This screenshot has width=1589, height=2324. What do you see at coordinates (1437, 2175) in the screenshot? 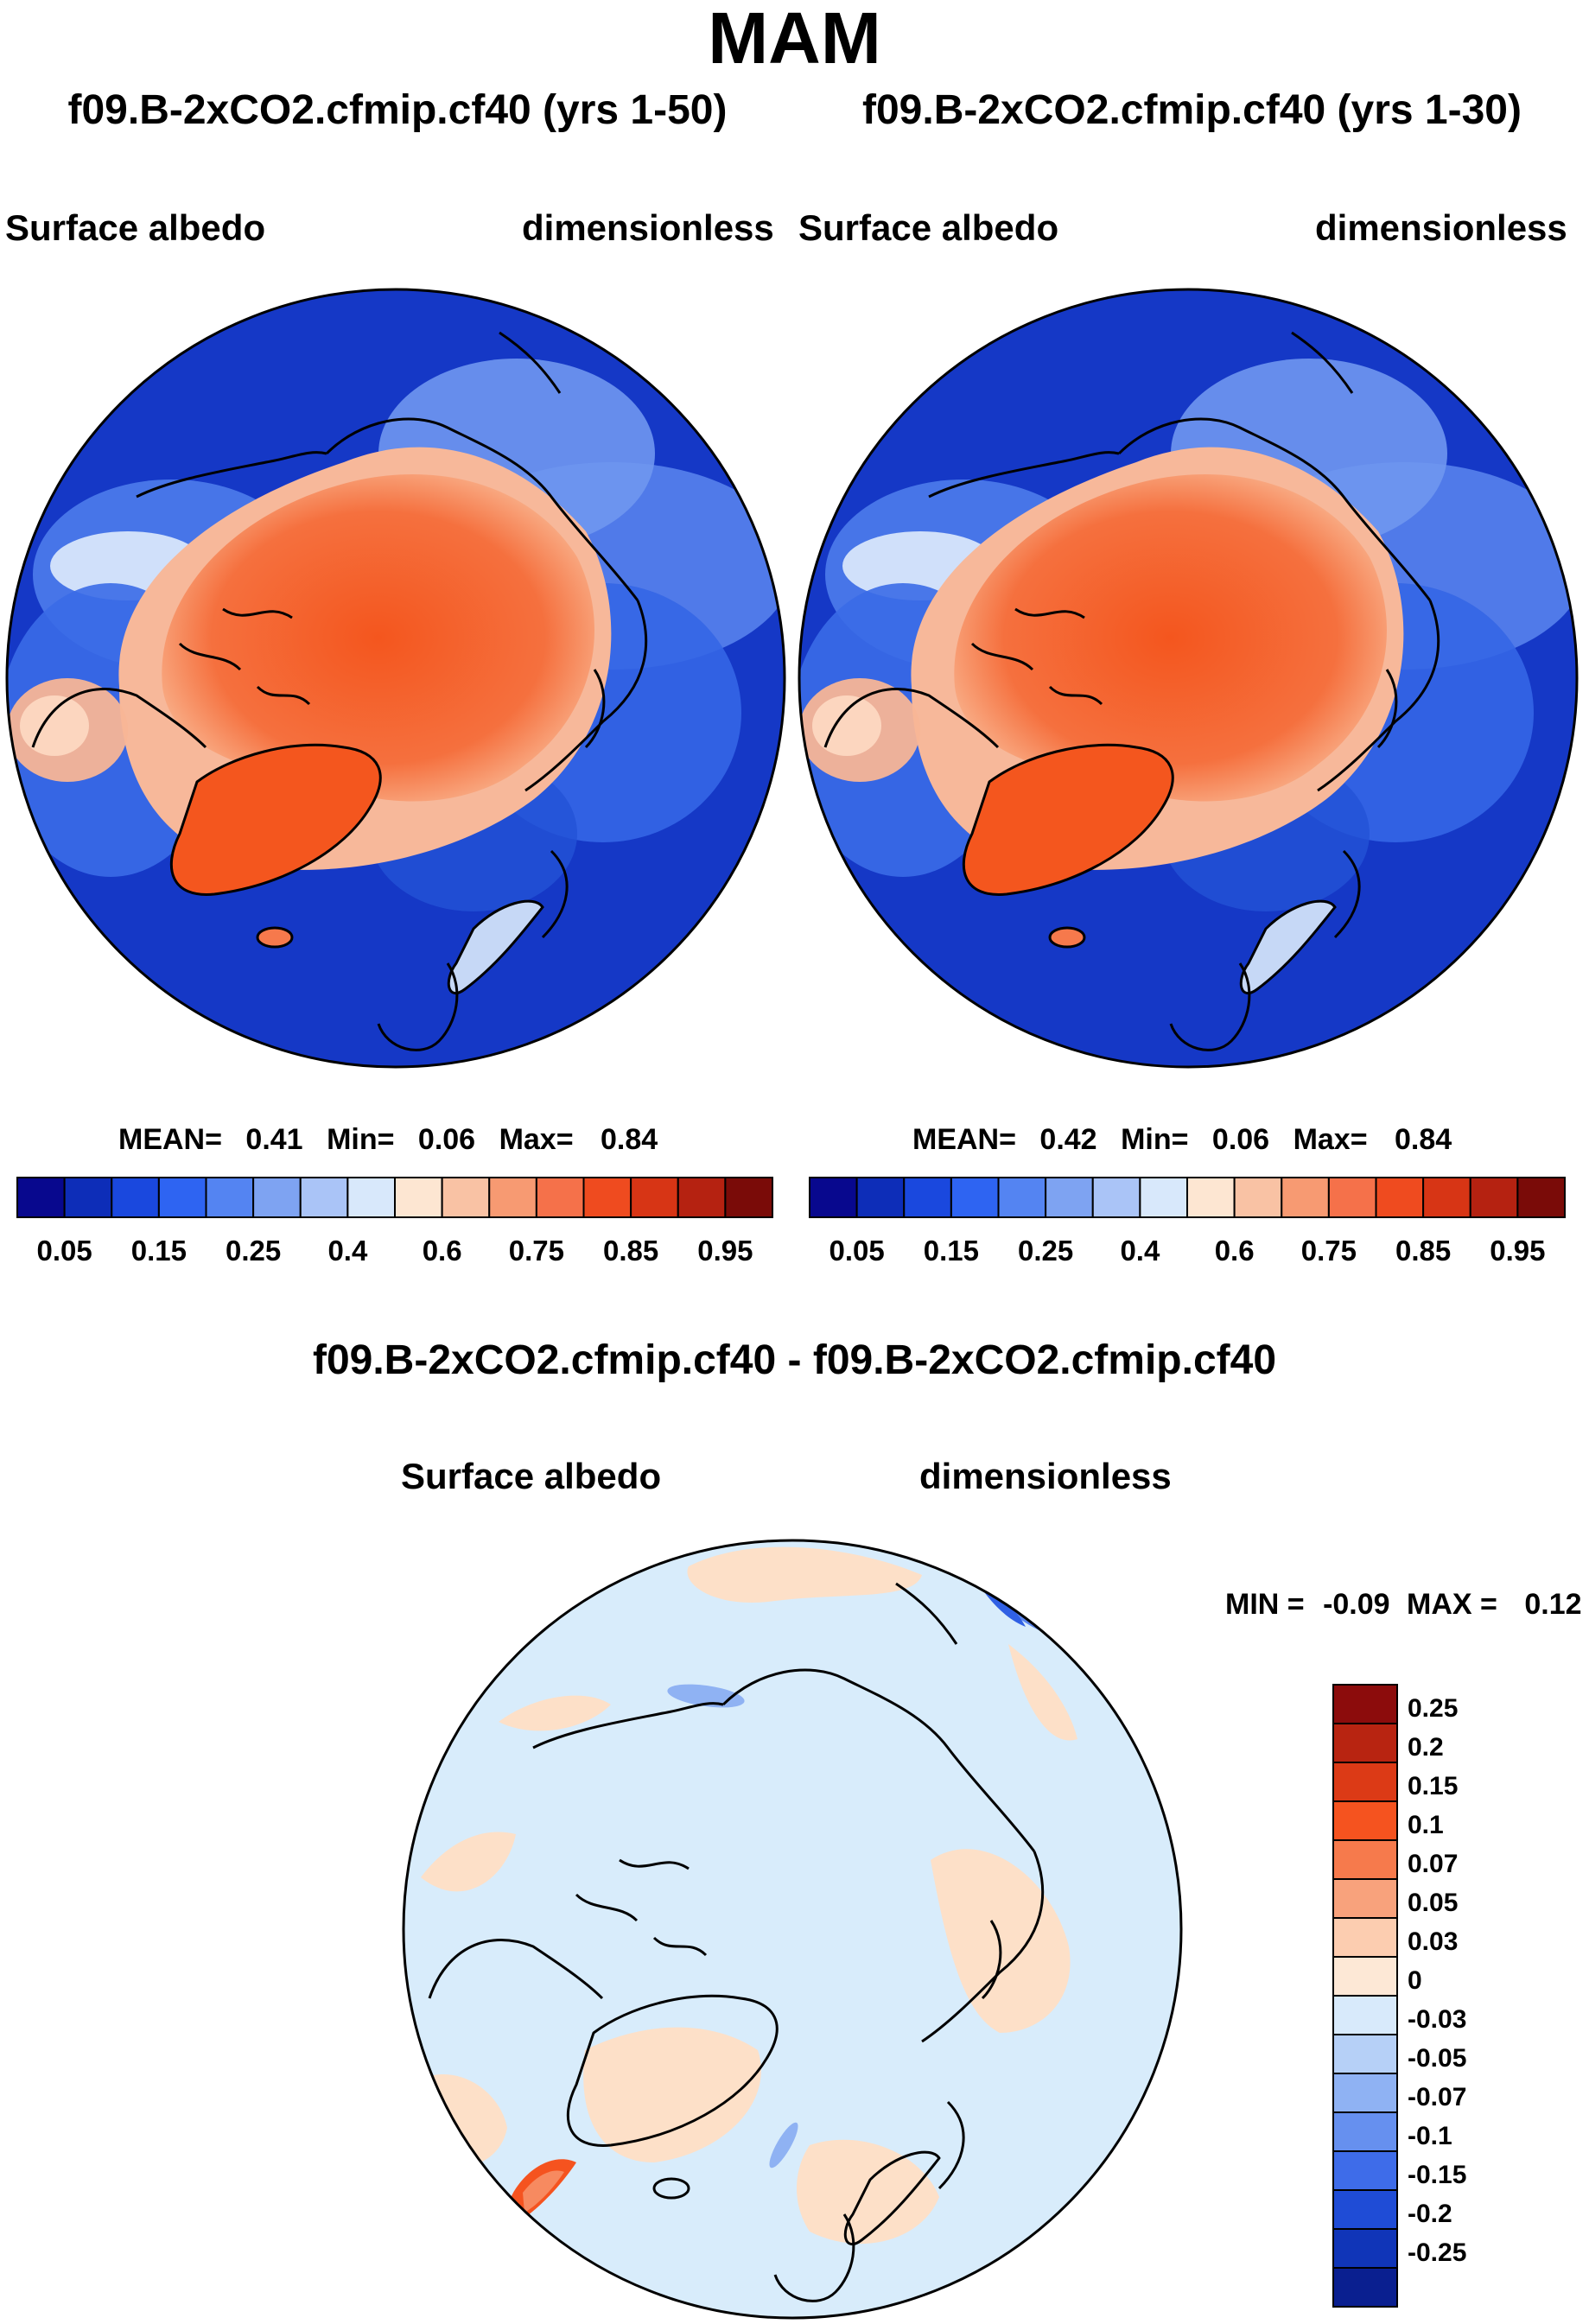
I see `diff-colorbar-tick-label: -0.15` at bounding box center [1437, 2175].